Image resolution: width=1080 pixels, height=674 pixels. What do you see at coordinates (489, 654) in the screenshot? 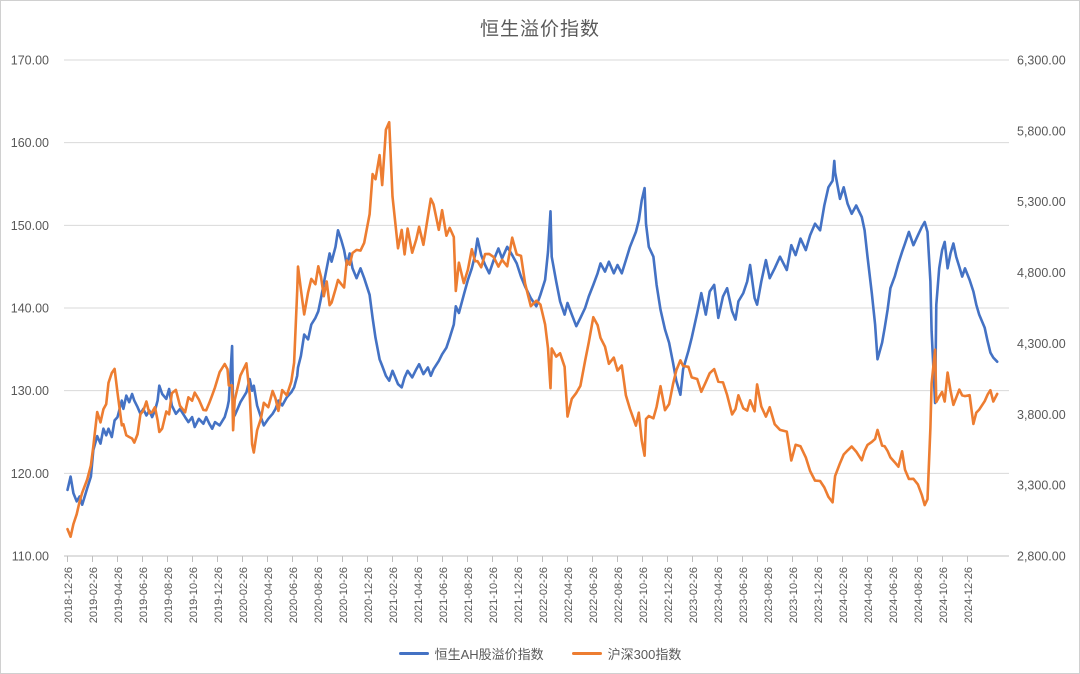
I see `legend-label-hsahp: 恒生AH股溢价指数` at bounding box center [489, 654].